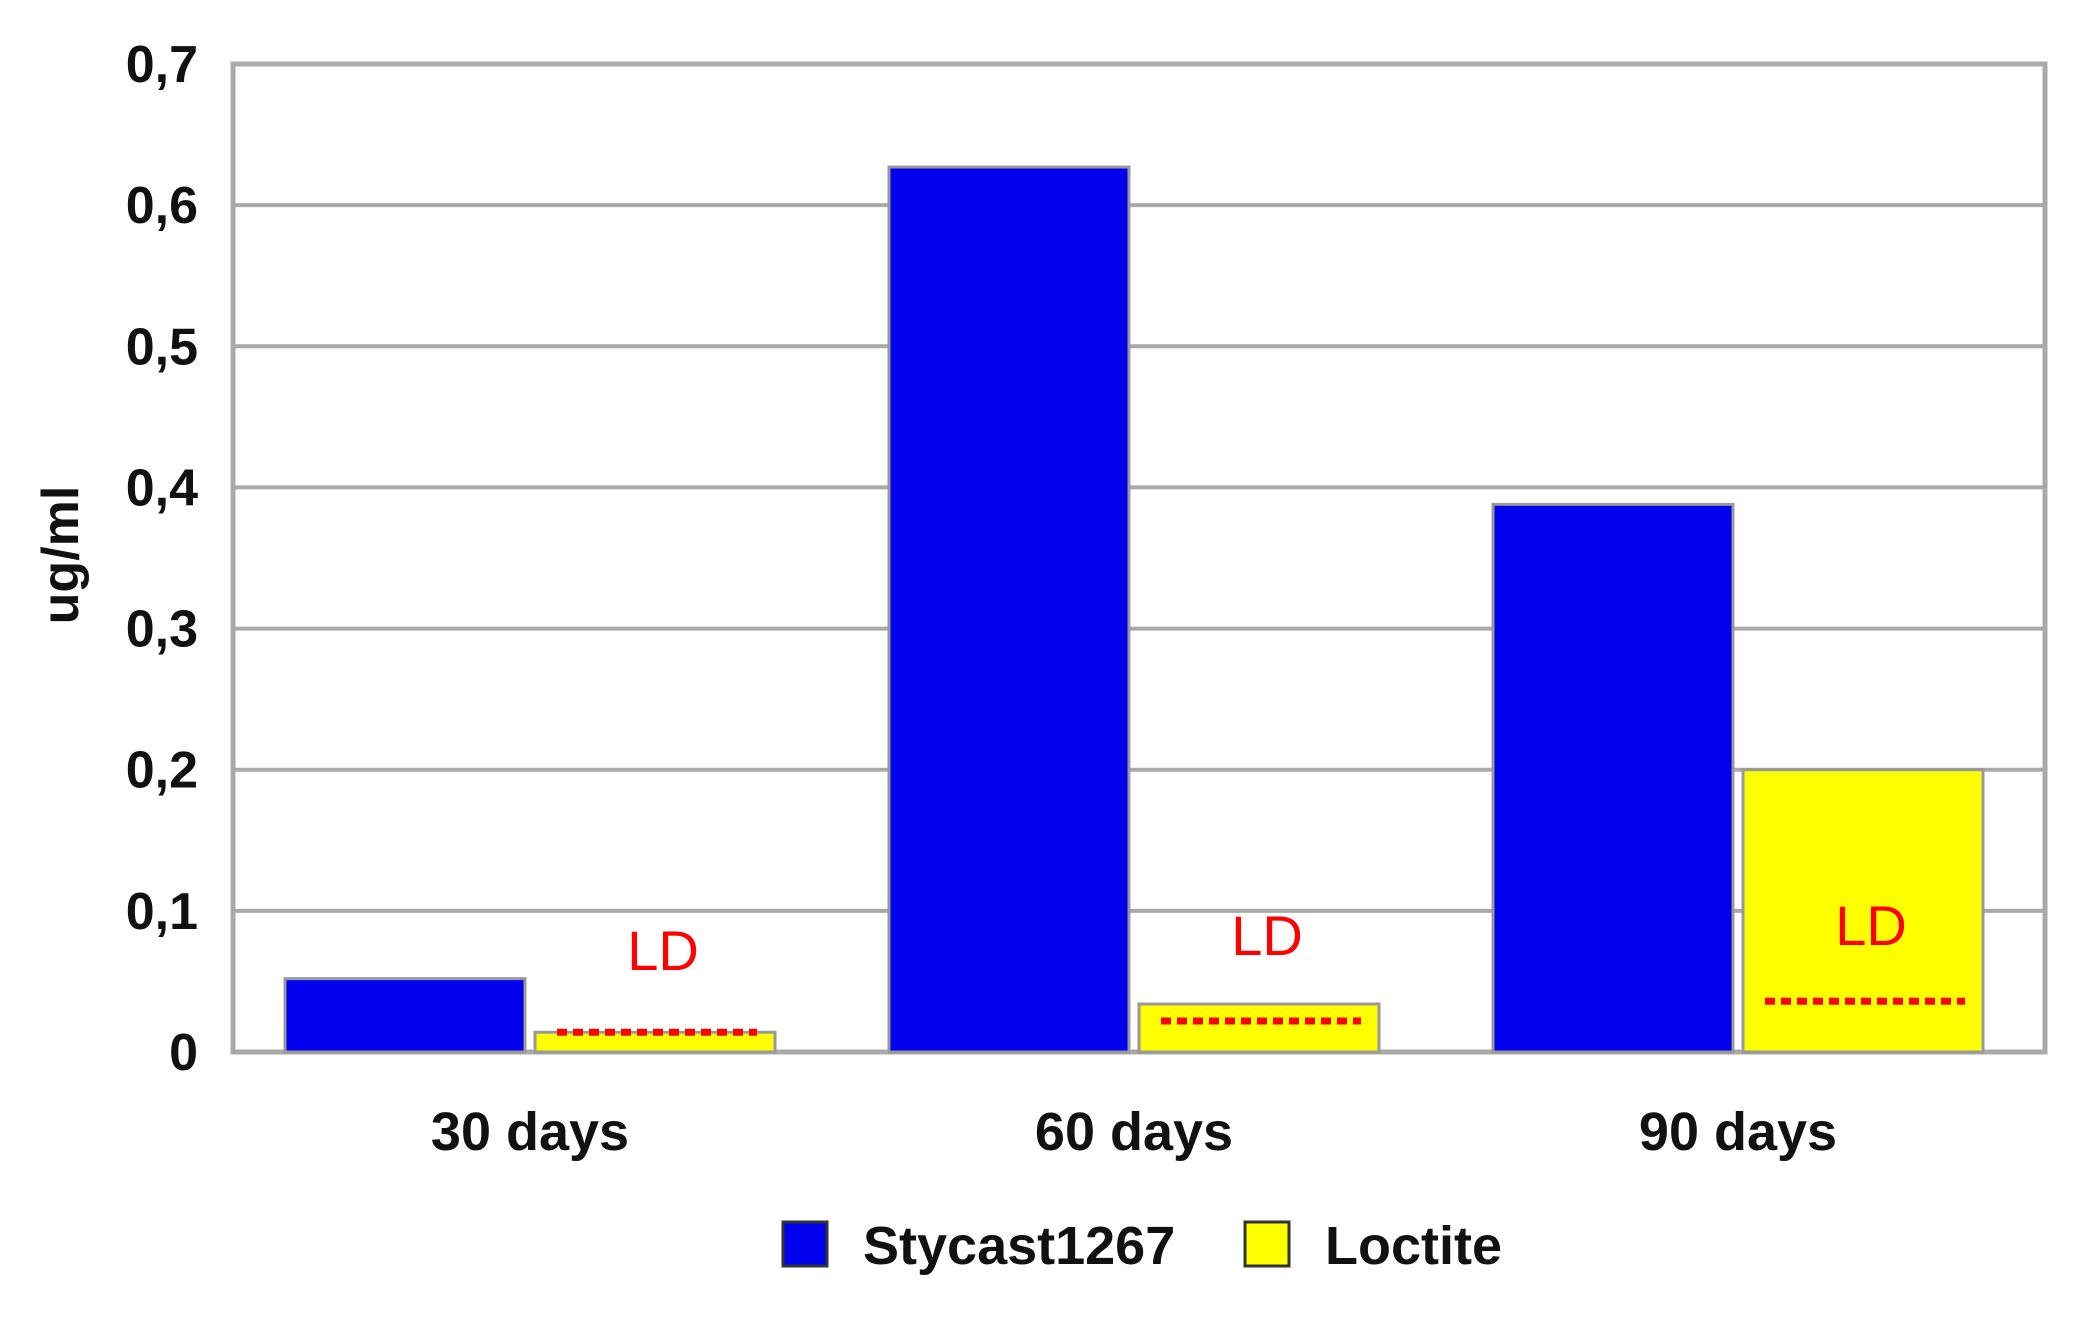  What do you see at coordinates (162, 206) in the screenshot?
I see `y-tick-label: 0,6` at bounding box center [162, 206].